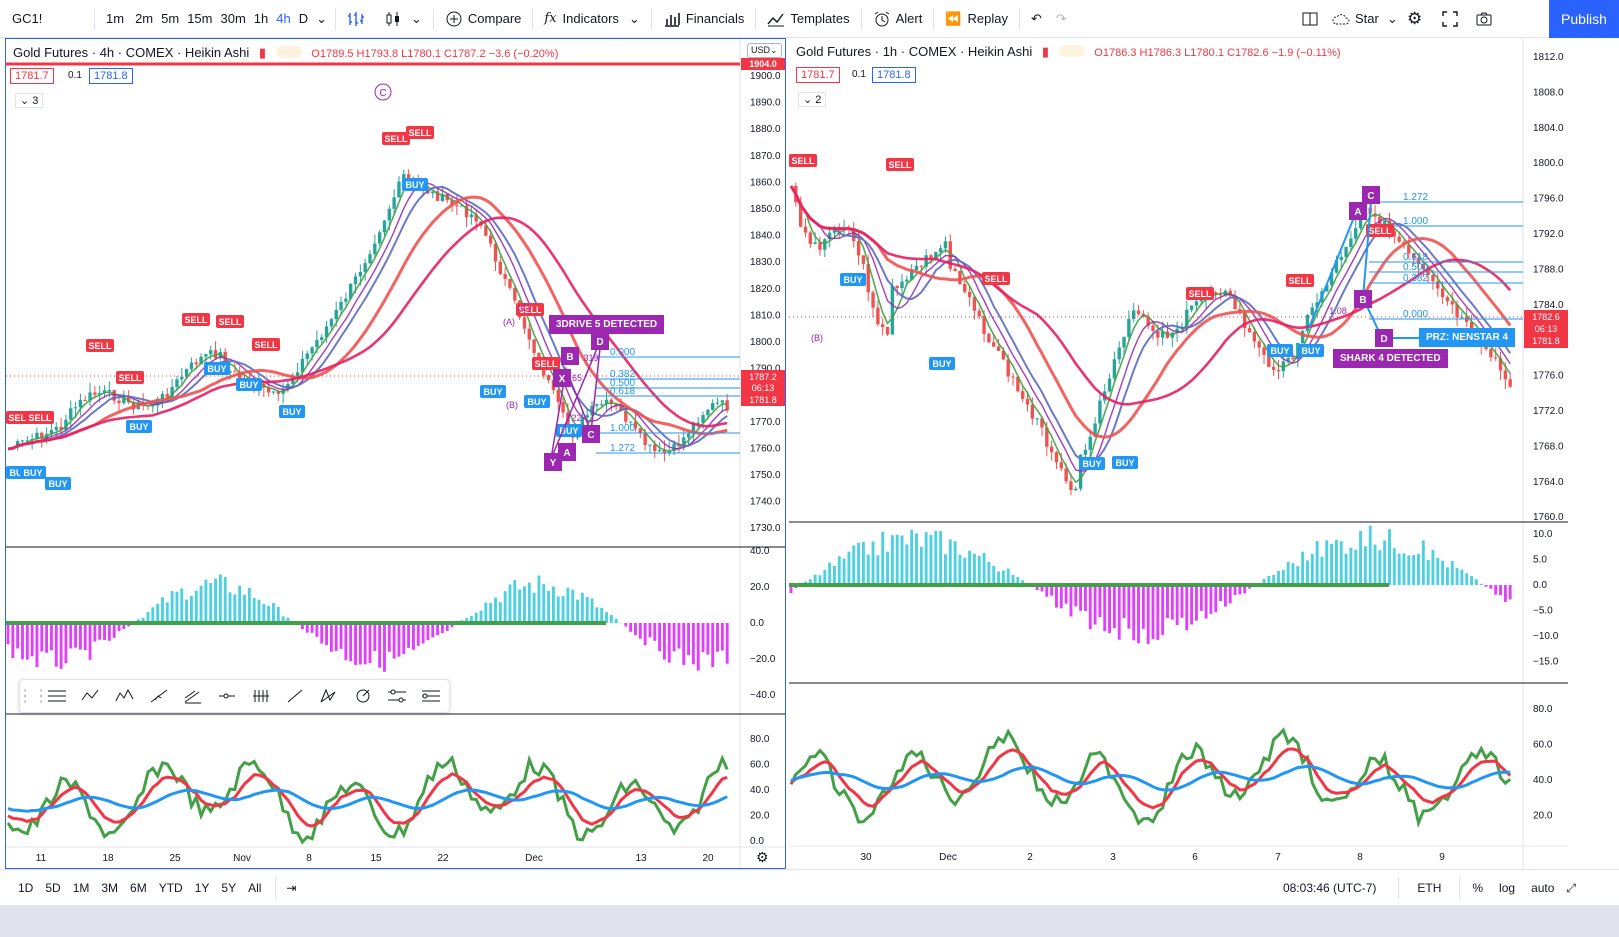  Describe the element at coordinates (762, 857) in the screenshot. I see `chart-settings-button: ⚙` at that location.